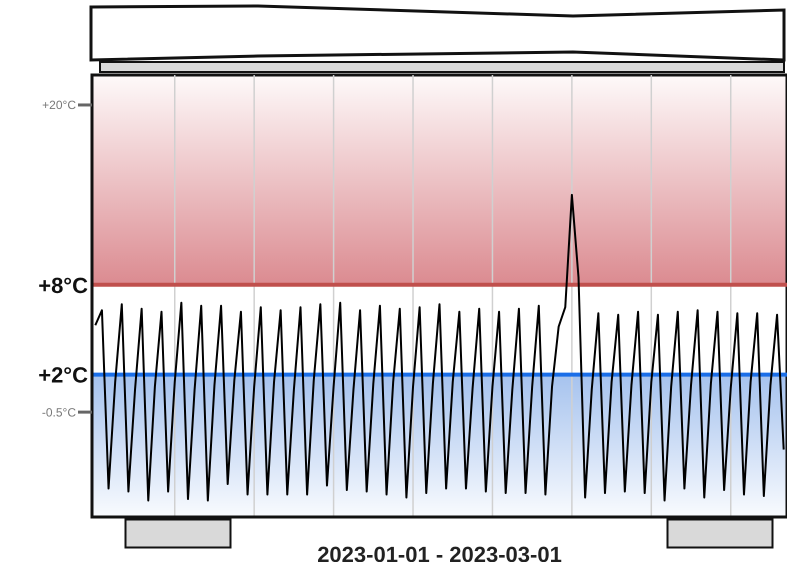 Image resolution: width=787 pixels, height=562 pixels. I want to click on y-tick-label: +20°C, so click(59, 105).